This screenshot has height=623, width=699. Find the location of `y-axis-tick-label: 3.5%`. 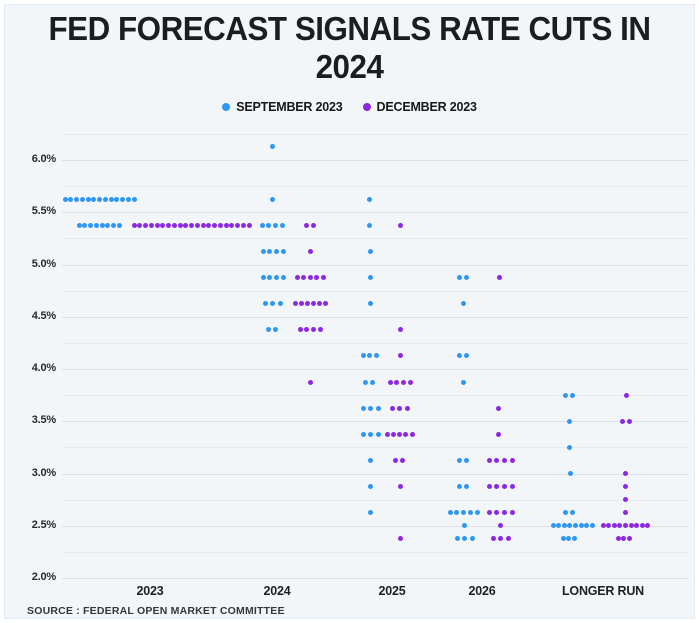

y-axis-tick-label: 3.5% is located at coordinates (43, 420).